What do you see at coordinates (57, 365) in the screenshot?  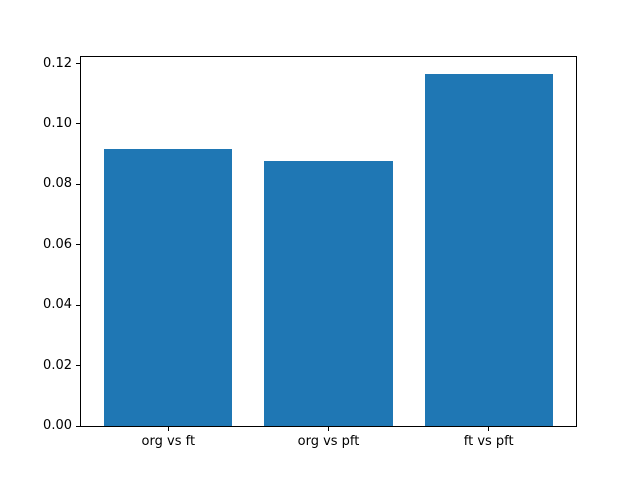 I see `y-tick-label: 0.02` at bounding box center [57, 365].